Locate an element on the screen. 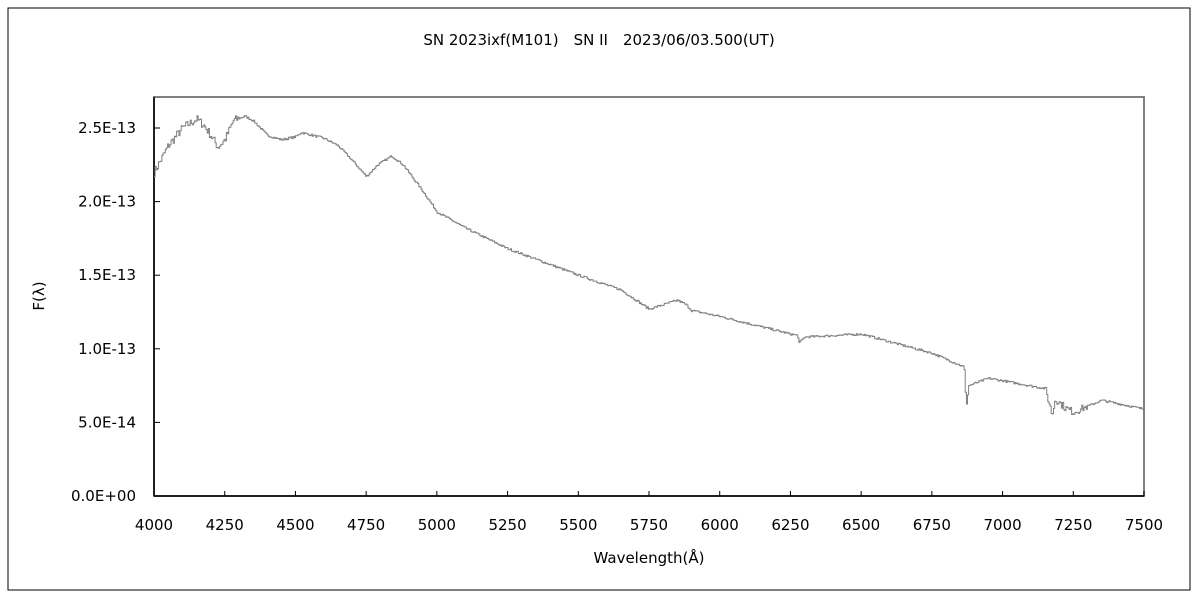 Image resolution: width=1200 pixels, height=600 pixels. x-tick-label: 6250 is located at coordinates (790, 525).